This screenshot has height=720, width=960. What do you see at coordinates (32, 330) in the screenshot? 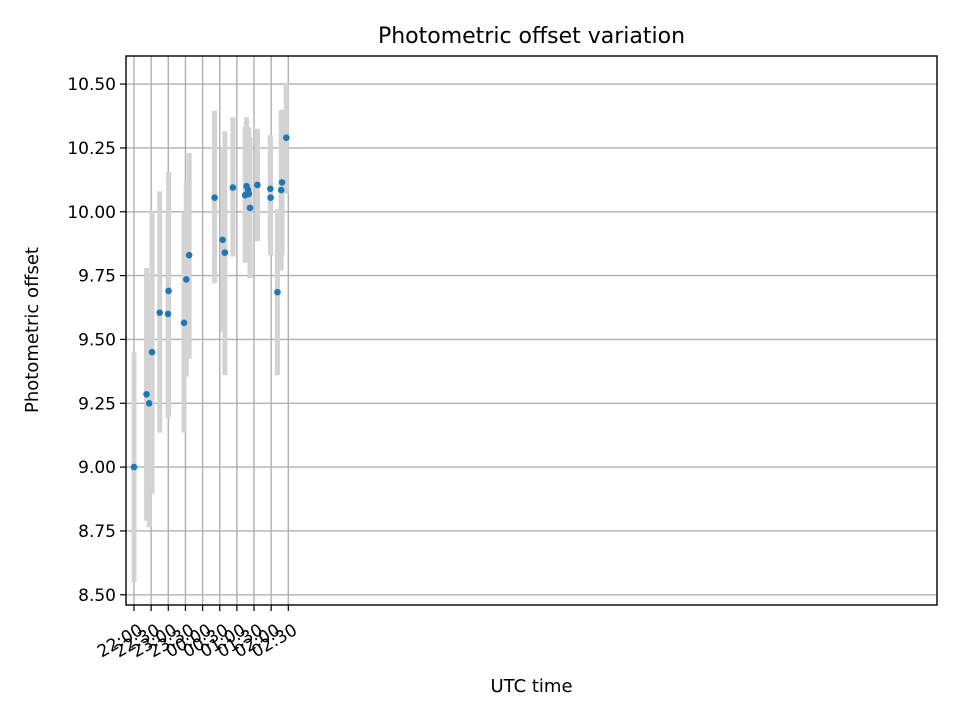
I see `y-axis-label: Photometric offset` at bounding box center [32, 330].